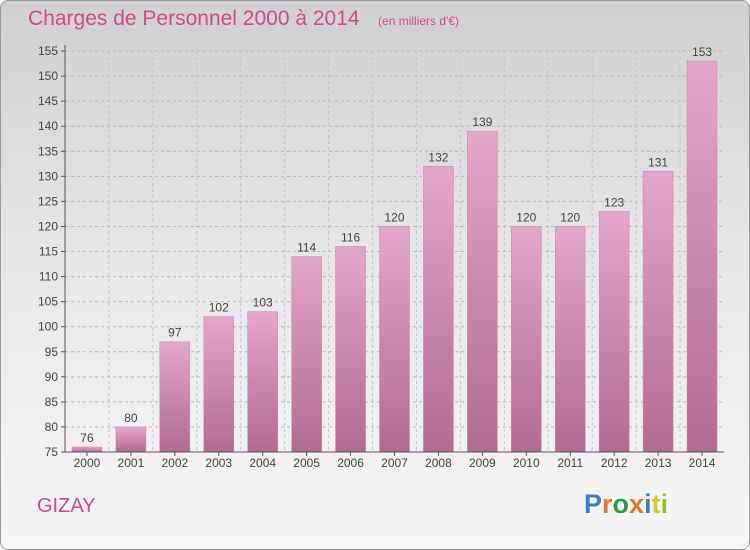  What do you see at coordinates (219, 384) in the screenshot?
I see `bar-2003` at bounding box center [219, 384].